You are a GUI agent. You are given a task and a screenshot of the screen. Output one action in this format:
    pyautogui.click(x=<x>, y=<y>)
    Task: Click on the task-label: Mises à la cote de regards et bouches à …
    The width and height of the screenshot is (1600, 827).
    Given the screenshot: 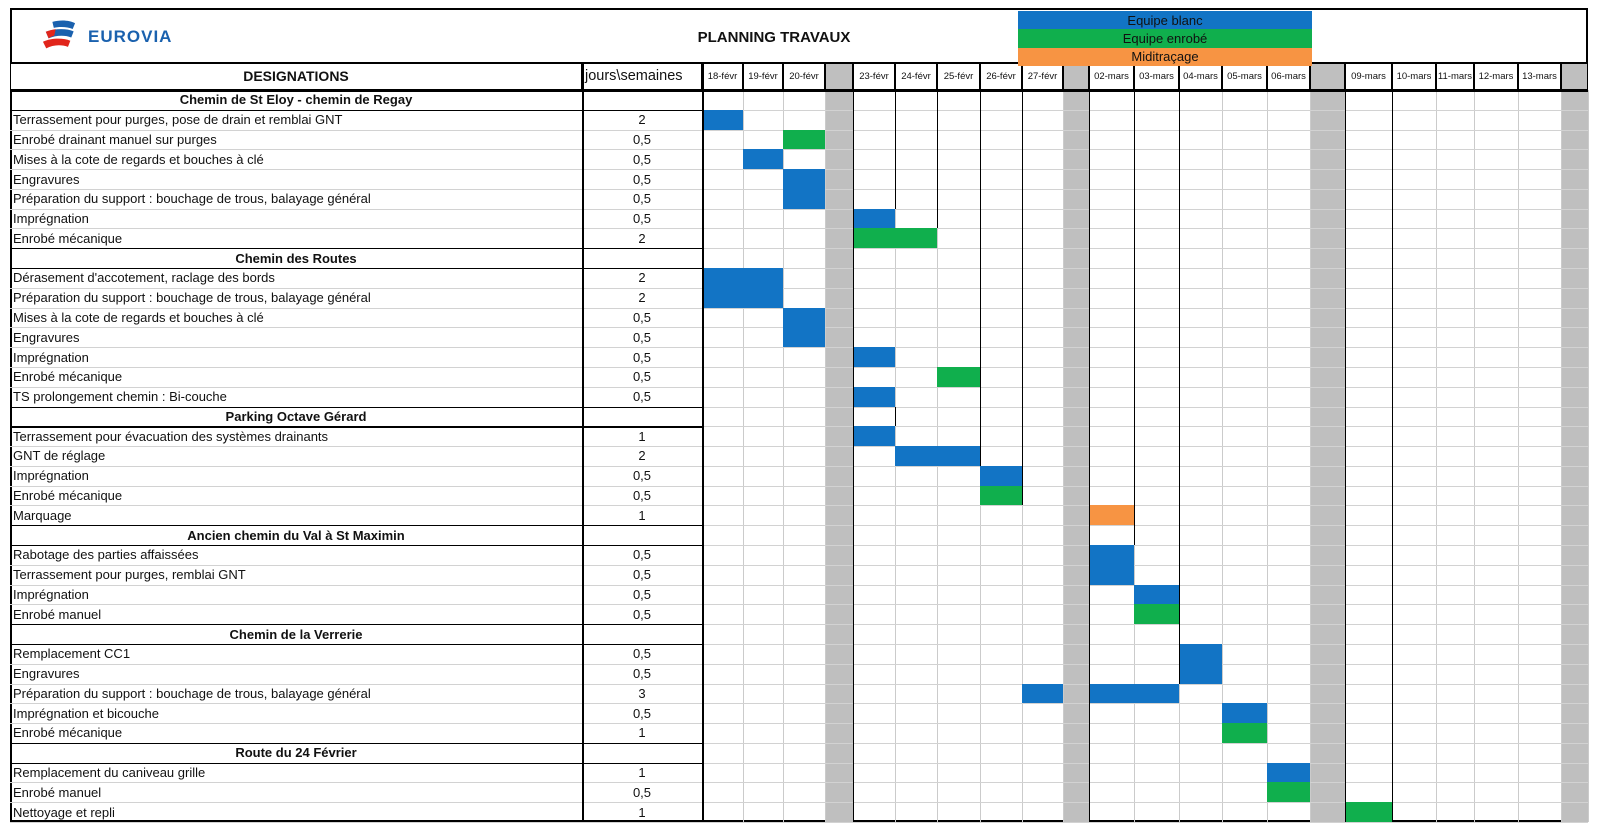 What is the action you would take?
    pyautogui.click(x=138, y=159)
    